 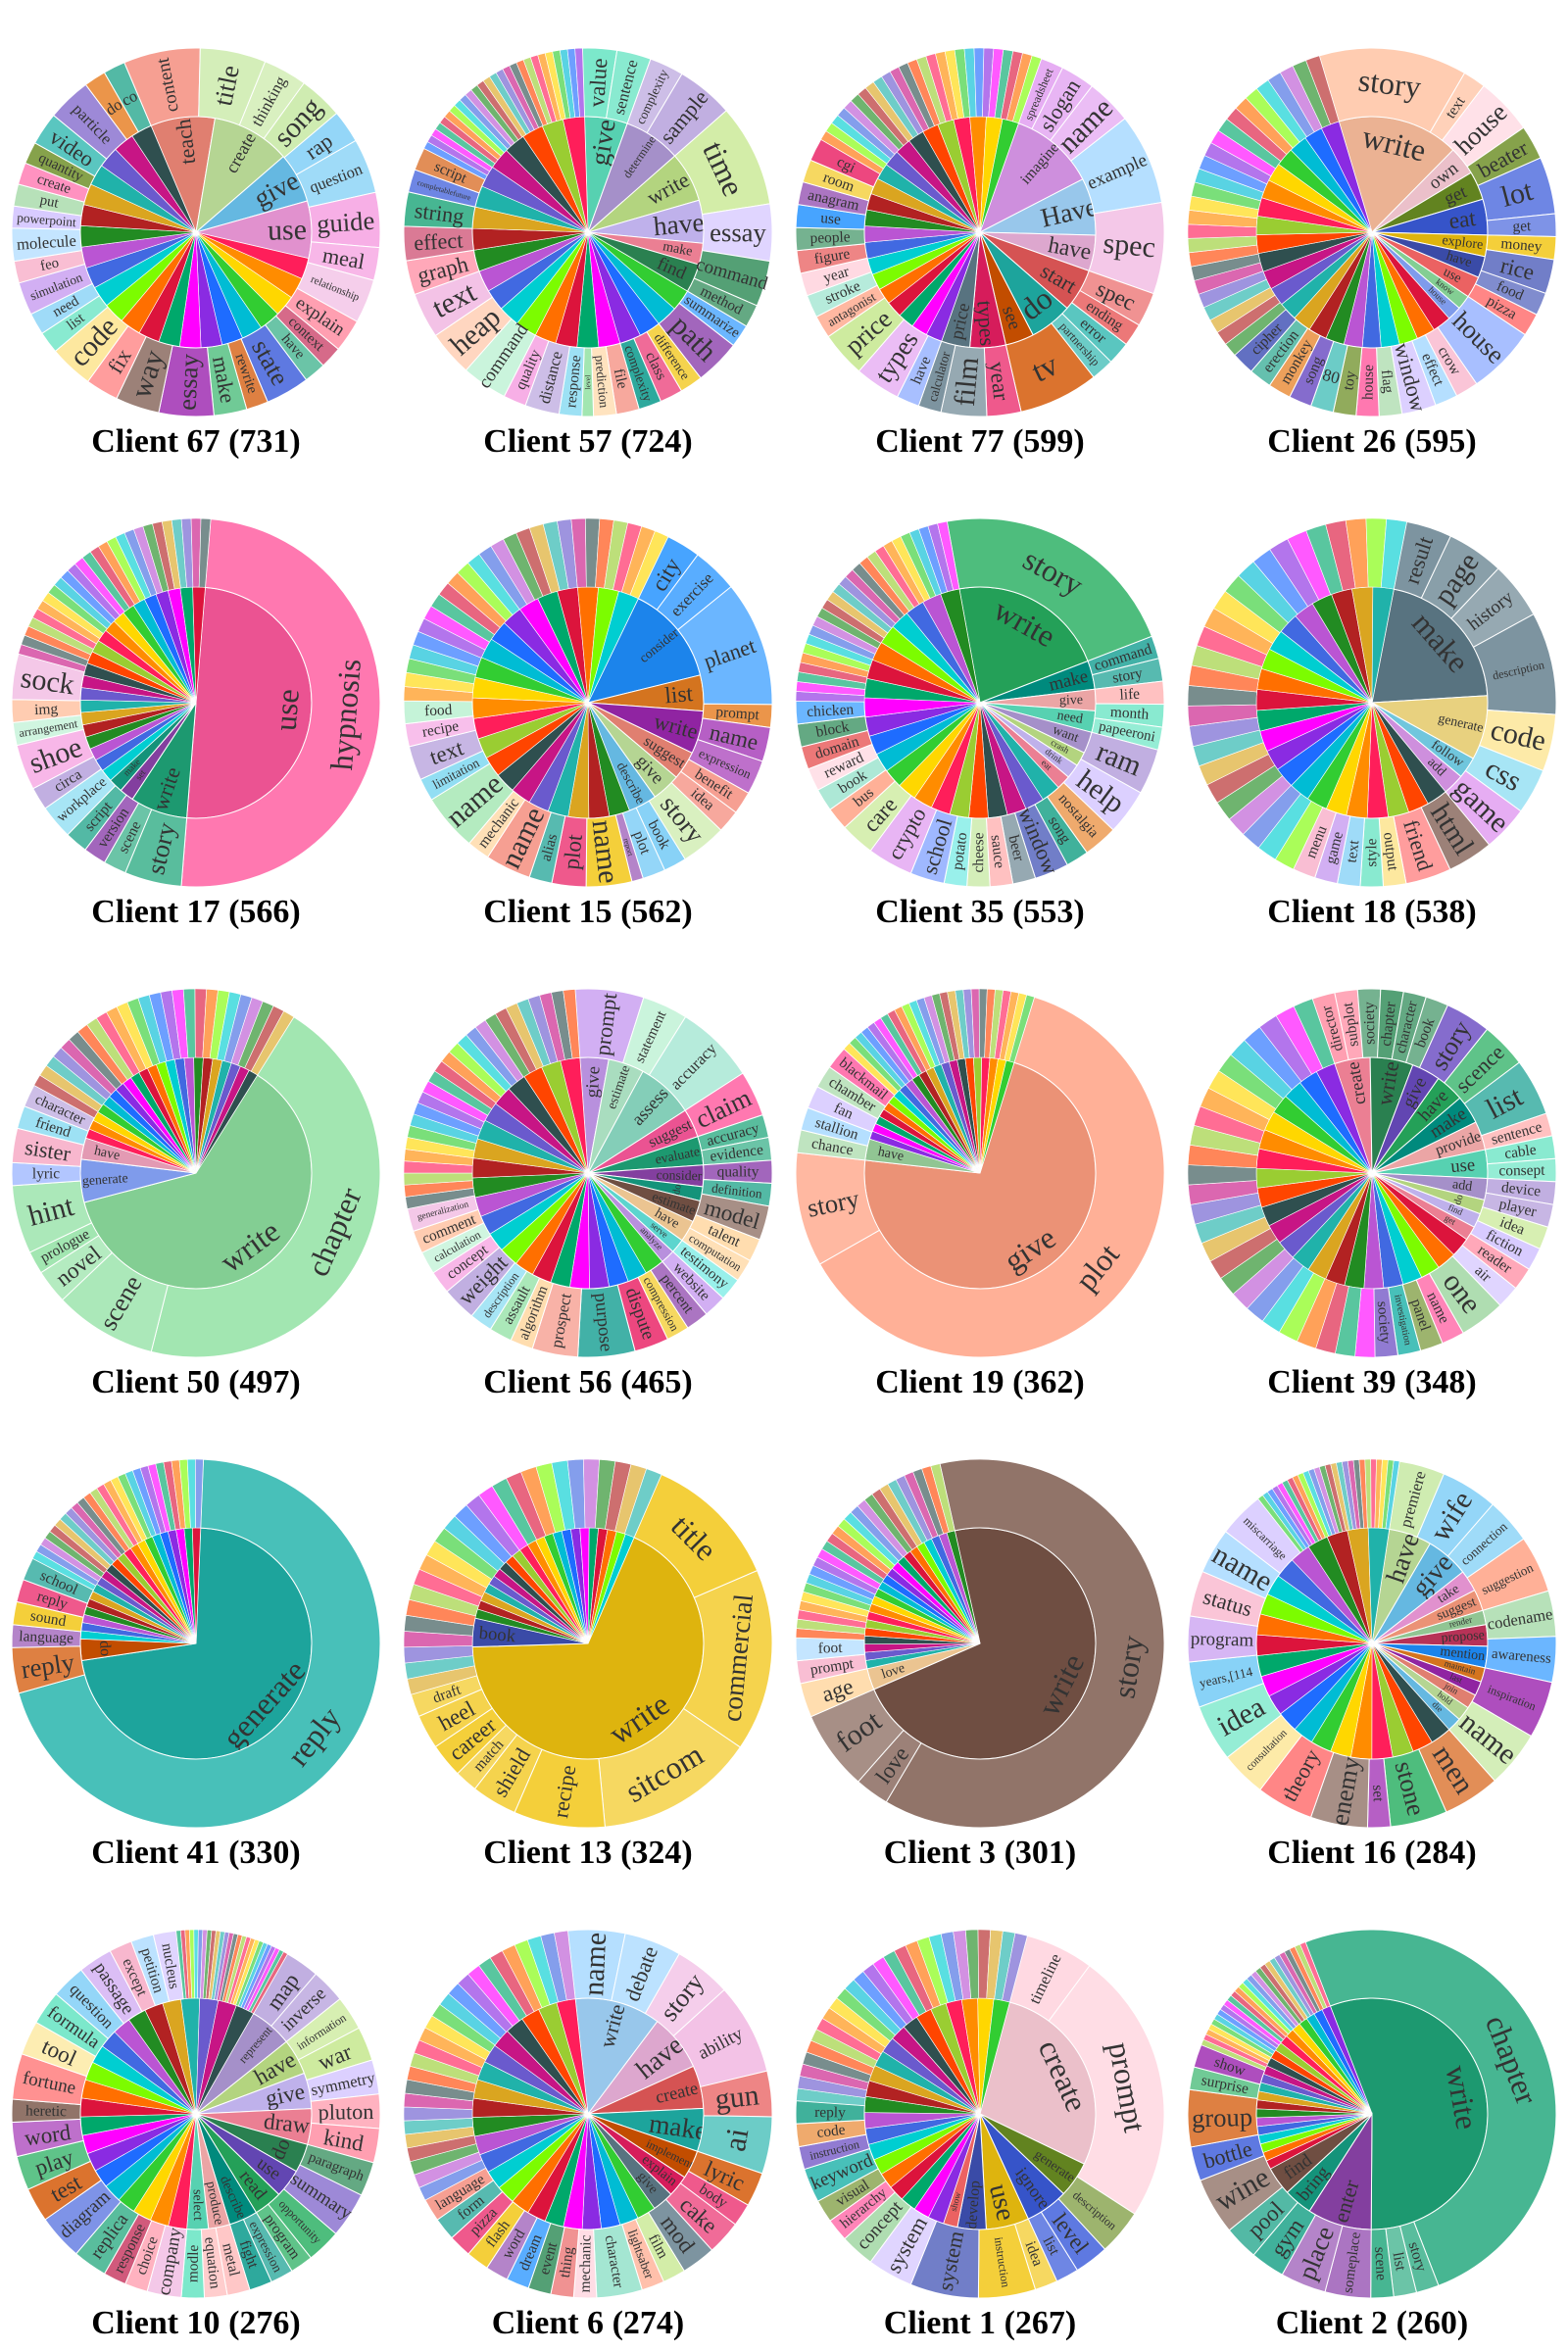 I want to click on outer-slice-label: level, so click(x=587, y=382).